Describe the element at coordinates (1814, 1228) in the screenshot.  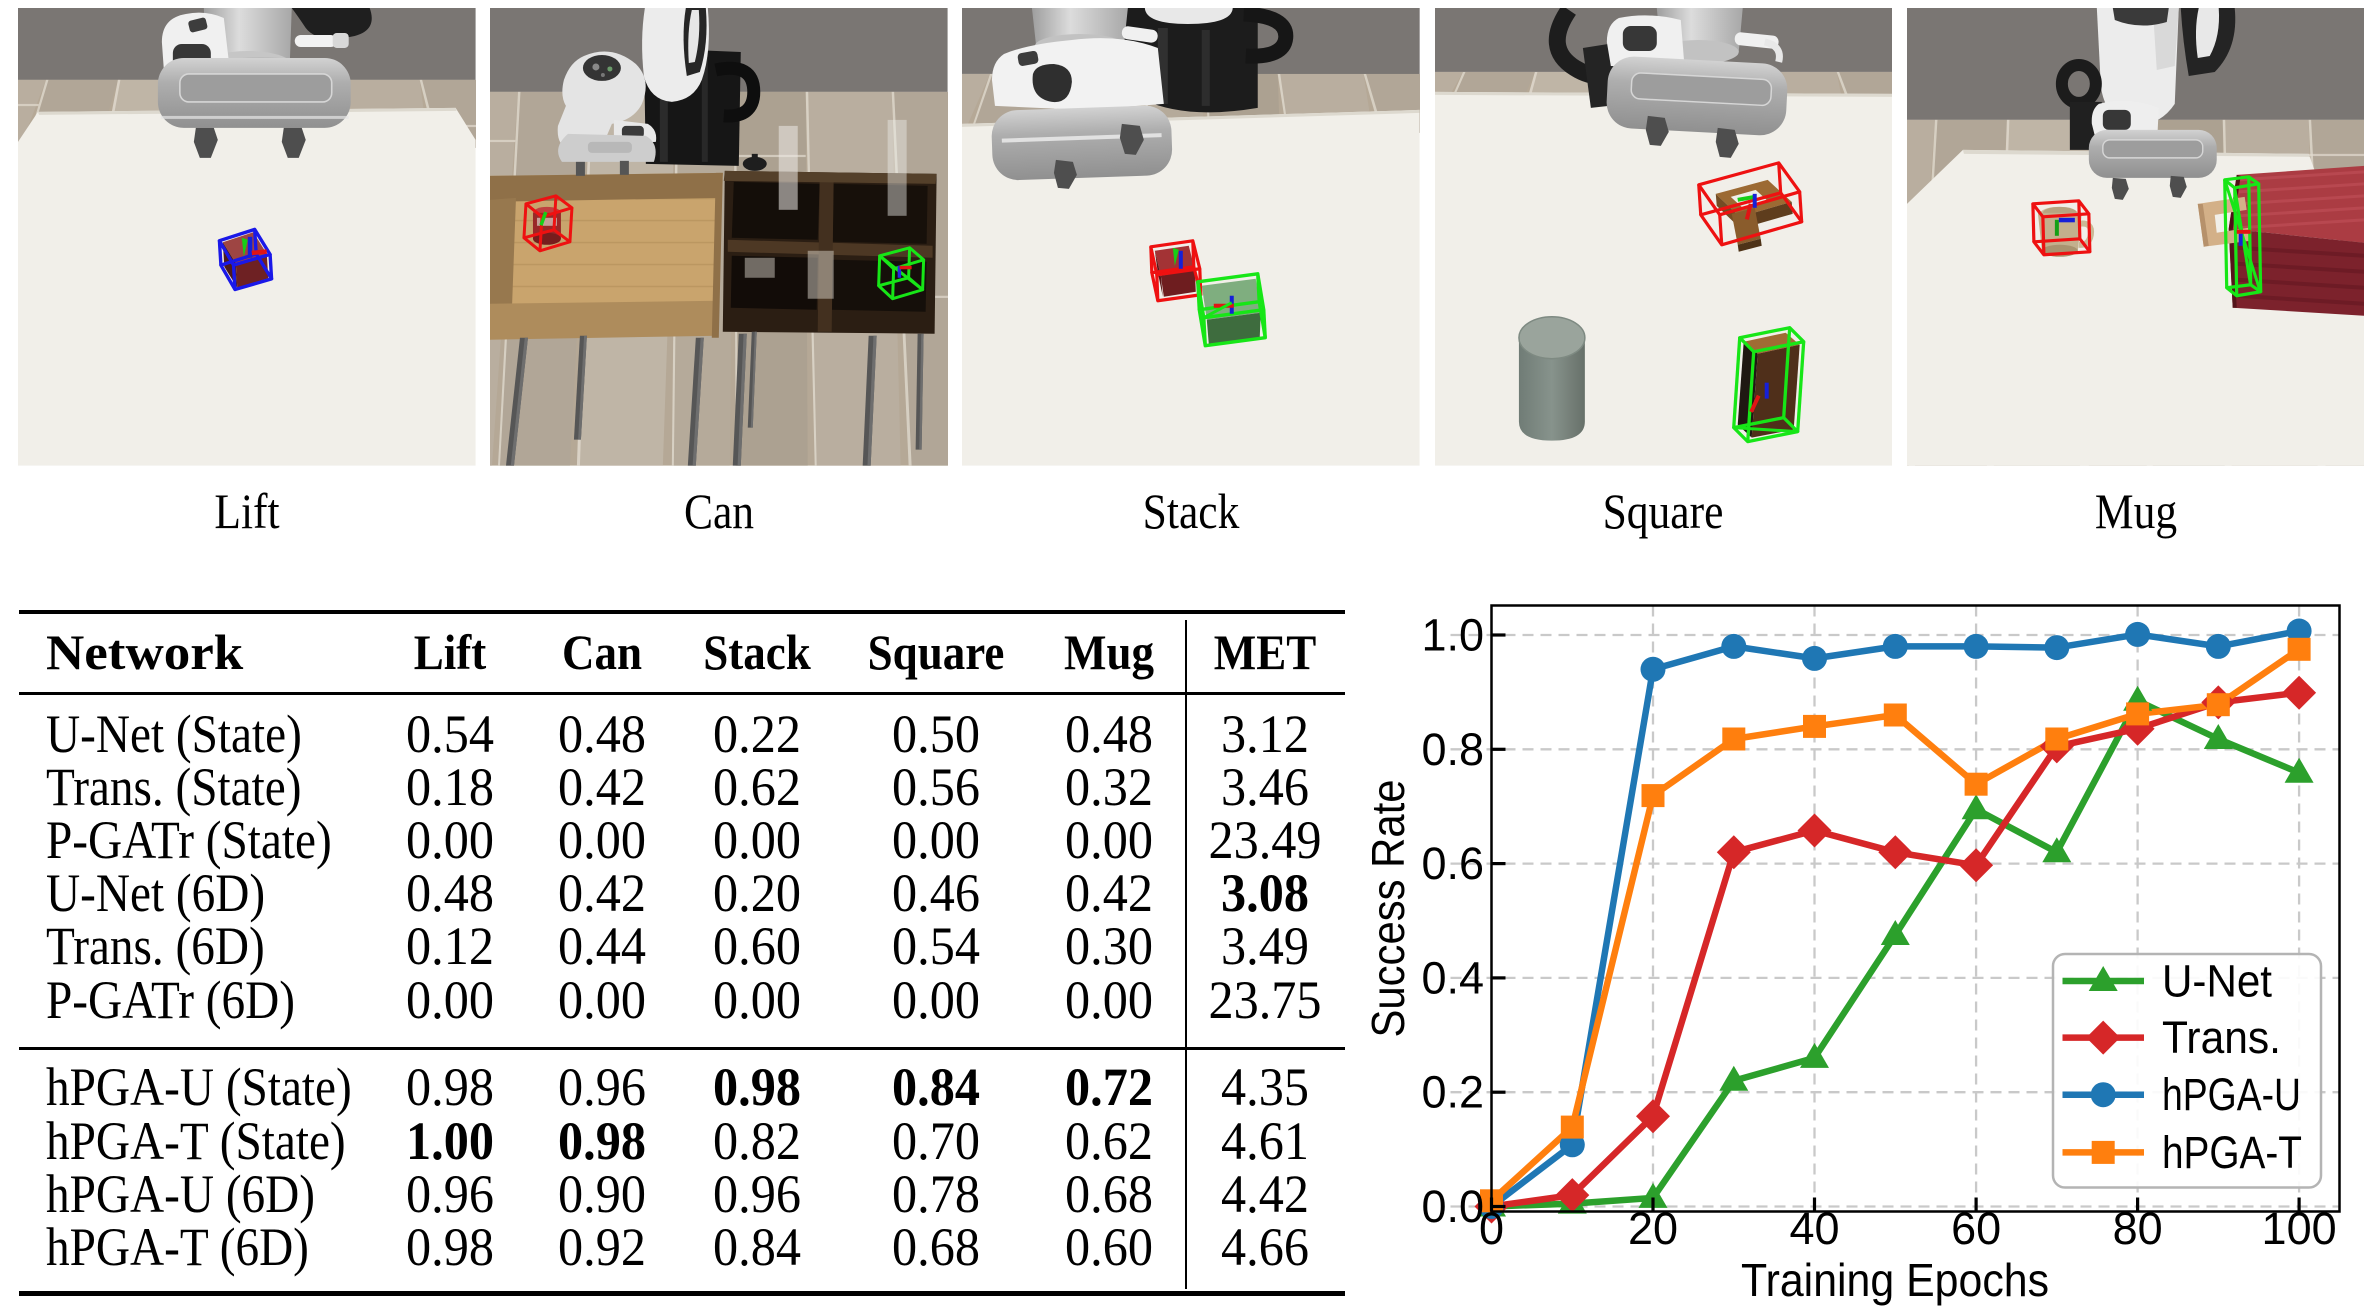
I see `svg-text: 40` at that location.